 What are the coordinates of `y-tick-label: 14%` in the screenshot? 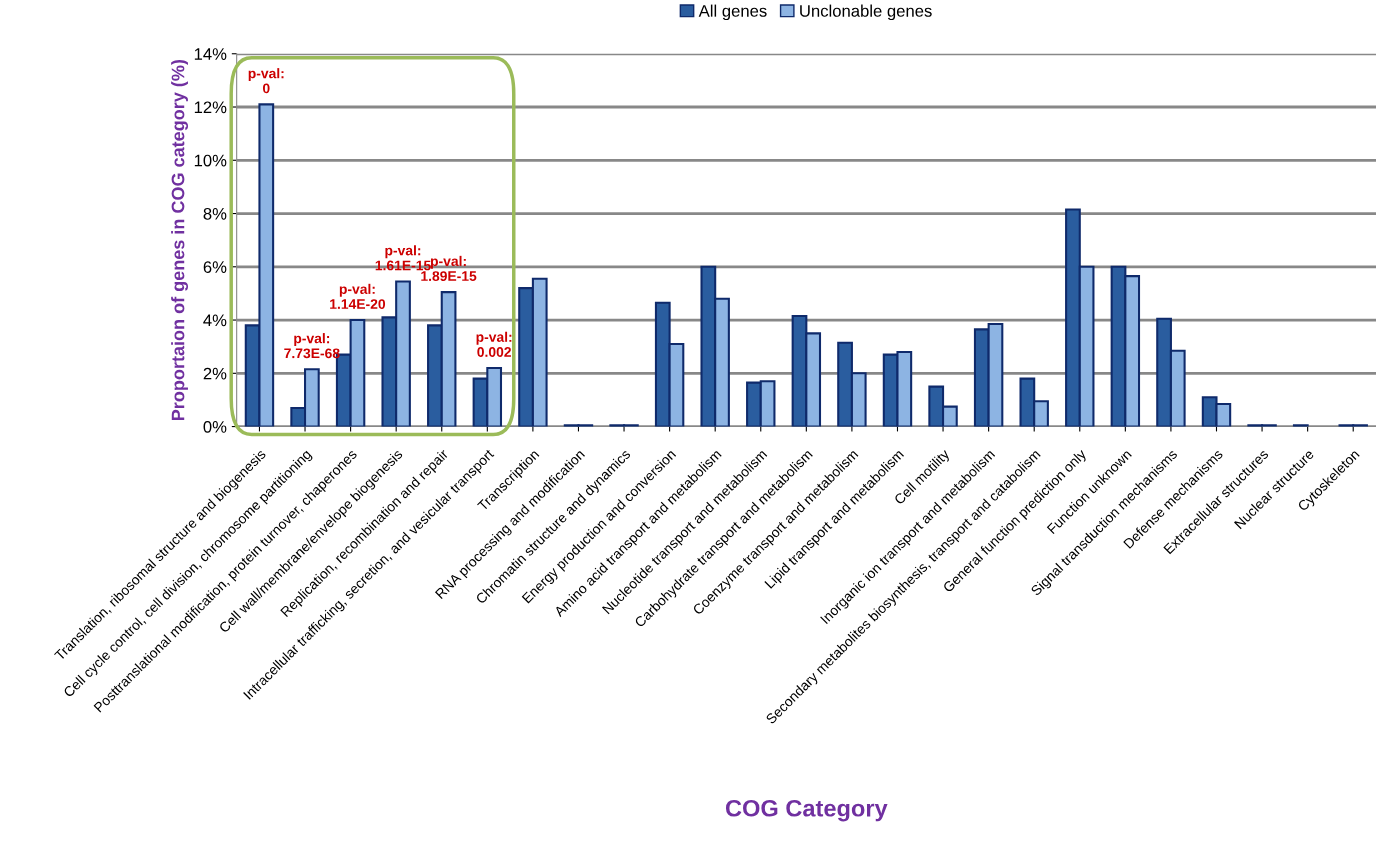 It's located at (210, 54).